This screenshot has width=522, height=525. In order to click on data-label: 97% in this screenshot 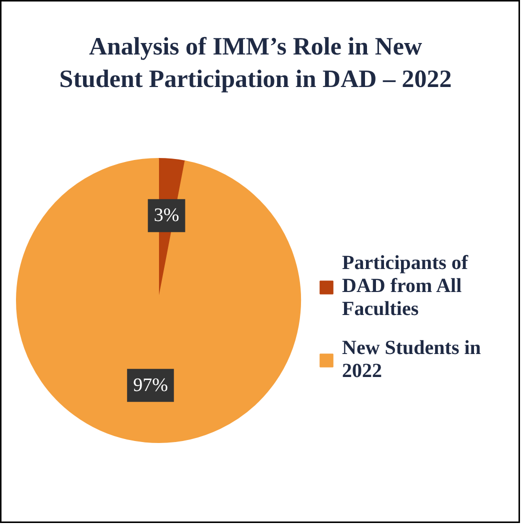, I will do `click(150, 385)`.